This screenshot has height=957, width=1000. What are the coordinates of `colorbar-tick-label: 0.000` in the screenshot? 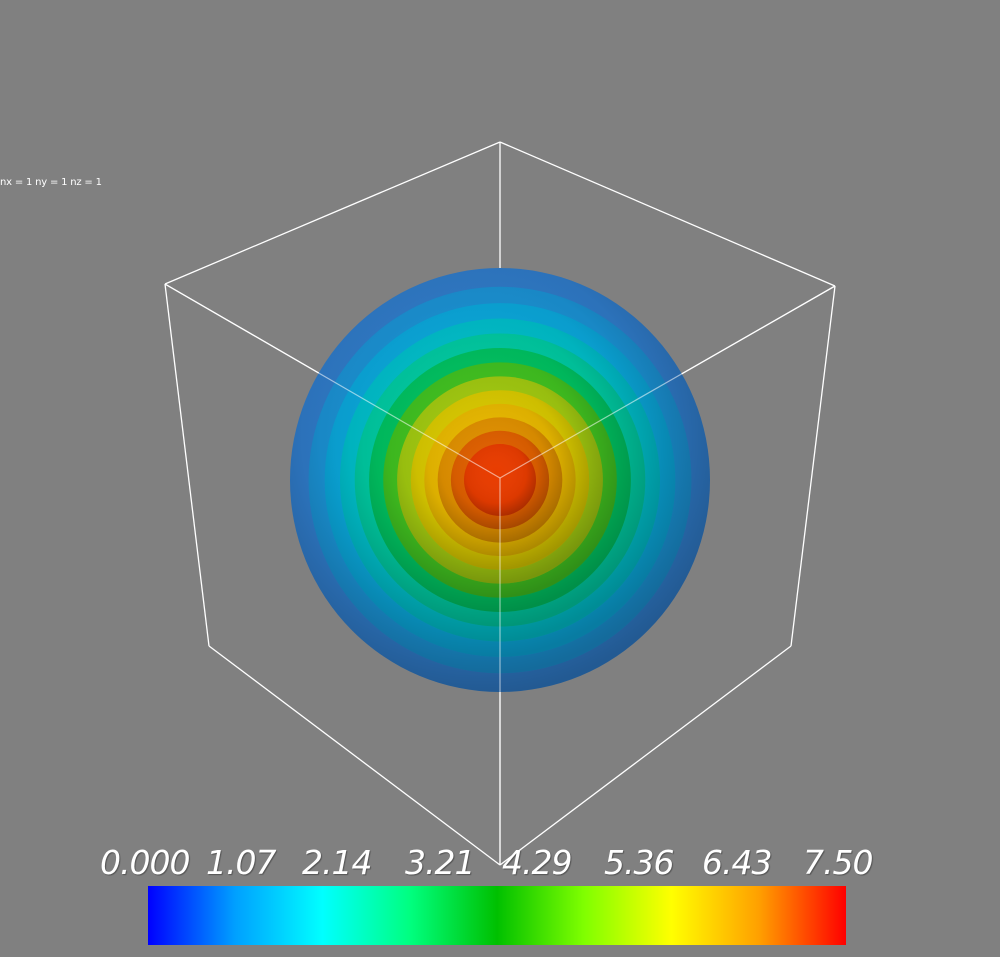 It's located at (145, 862).